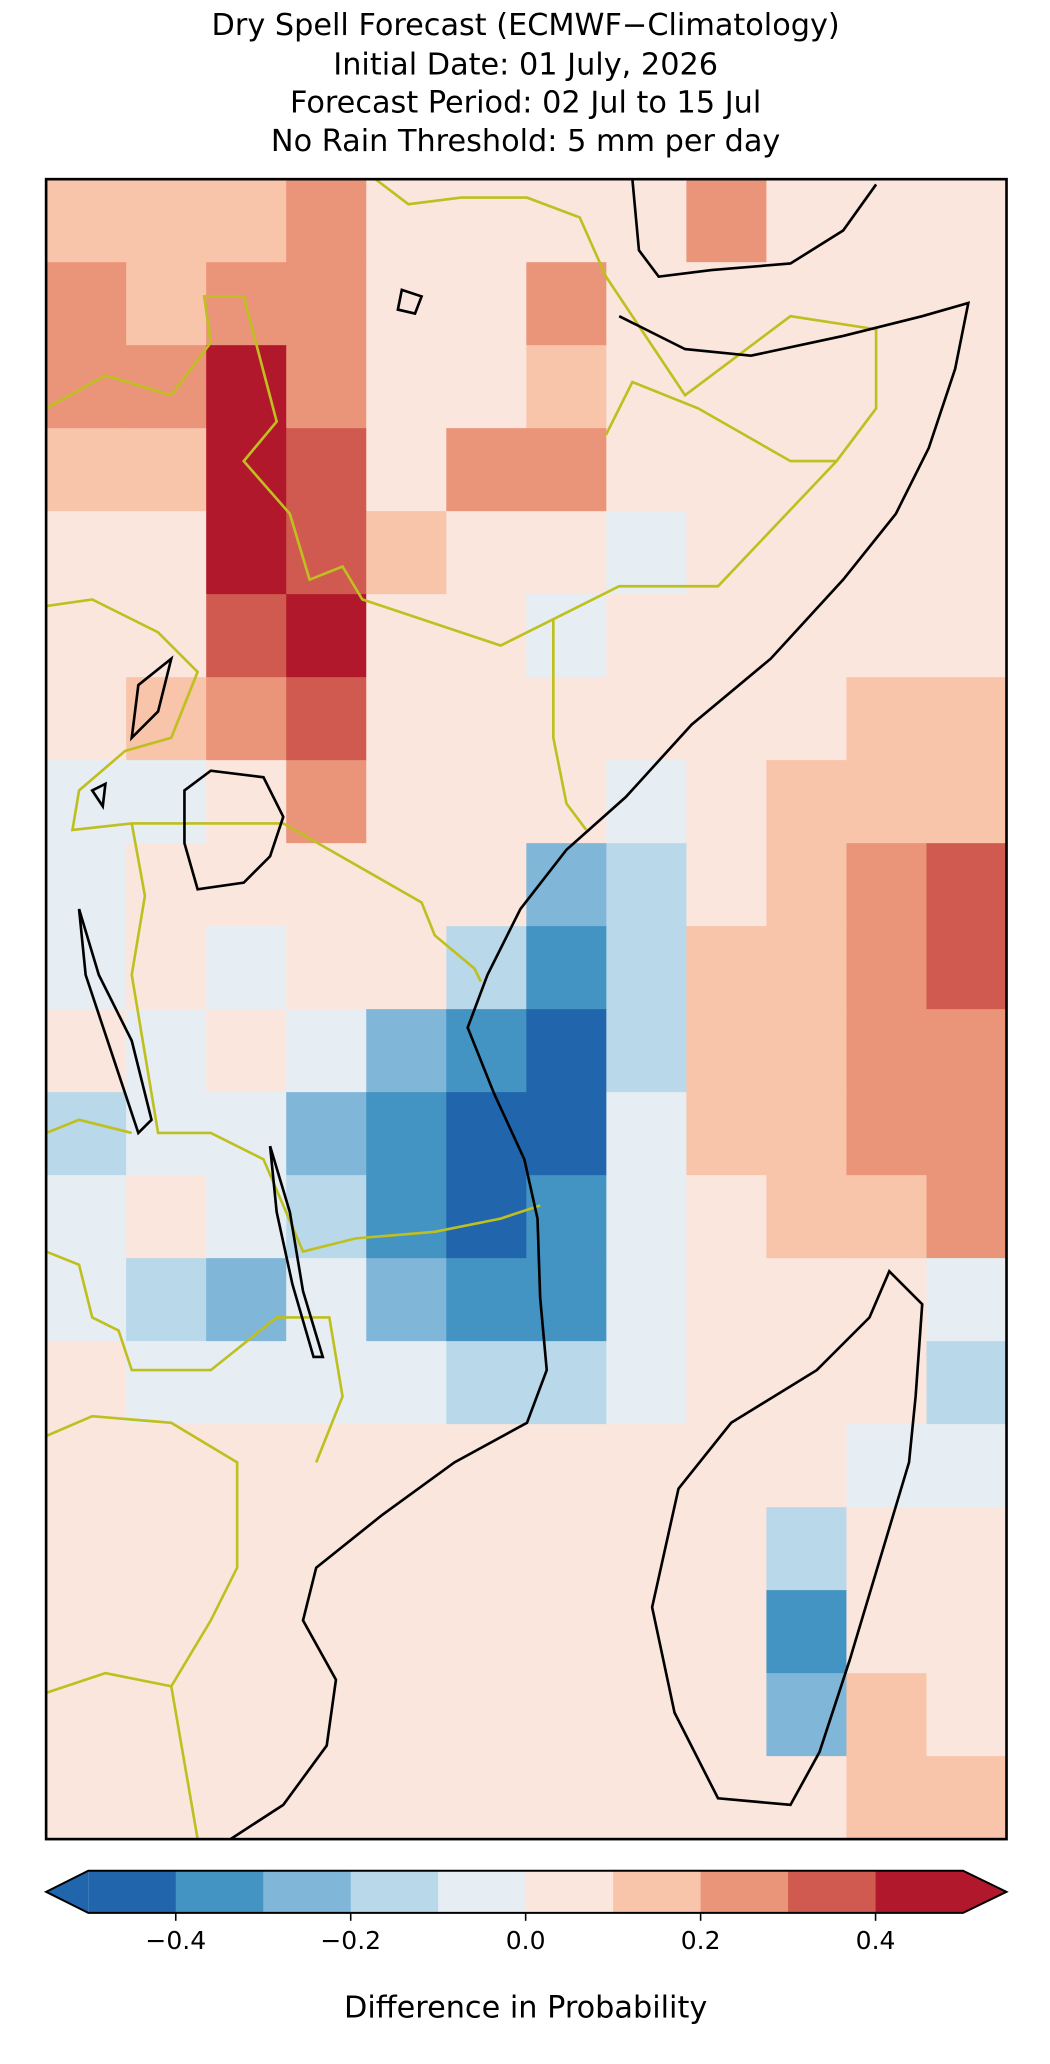 The width and height of the screenshot is (1050, 2064). Describe the element at coordinates (350, 1940) in the screenshot. I see `colorbar-tick-label: −0.2` at that location.